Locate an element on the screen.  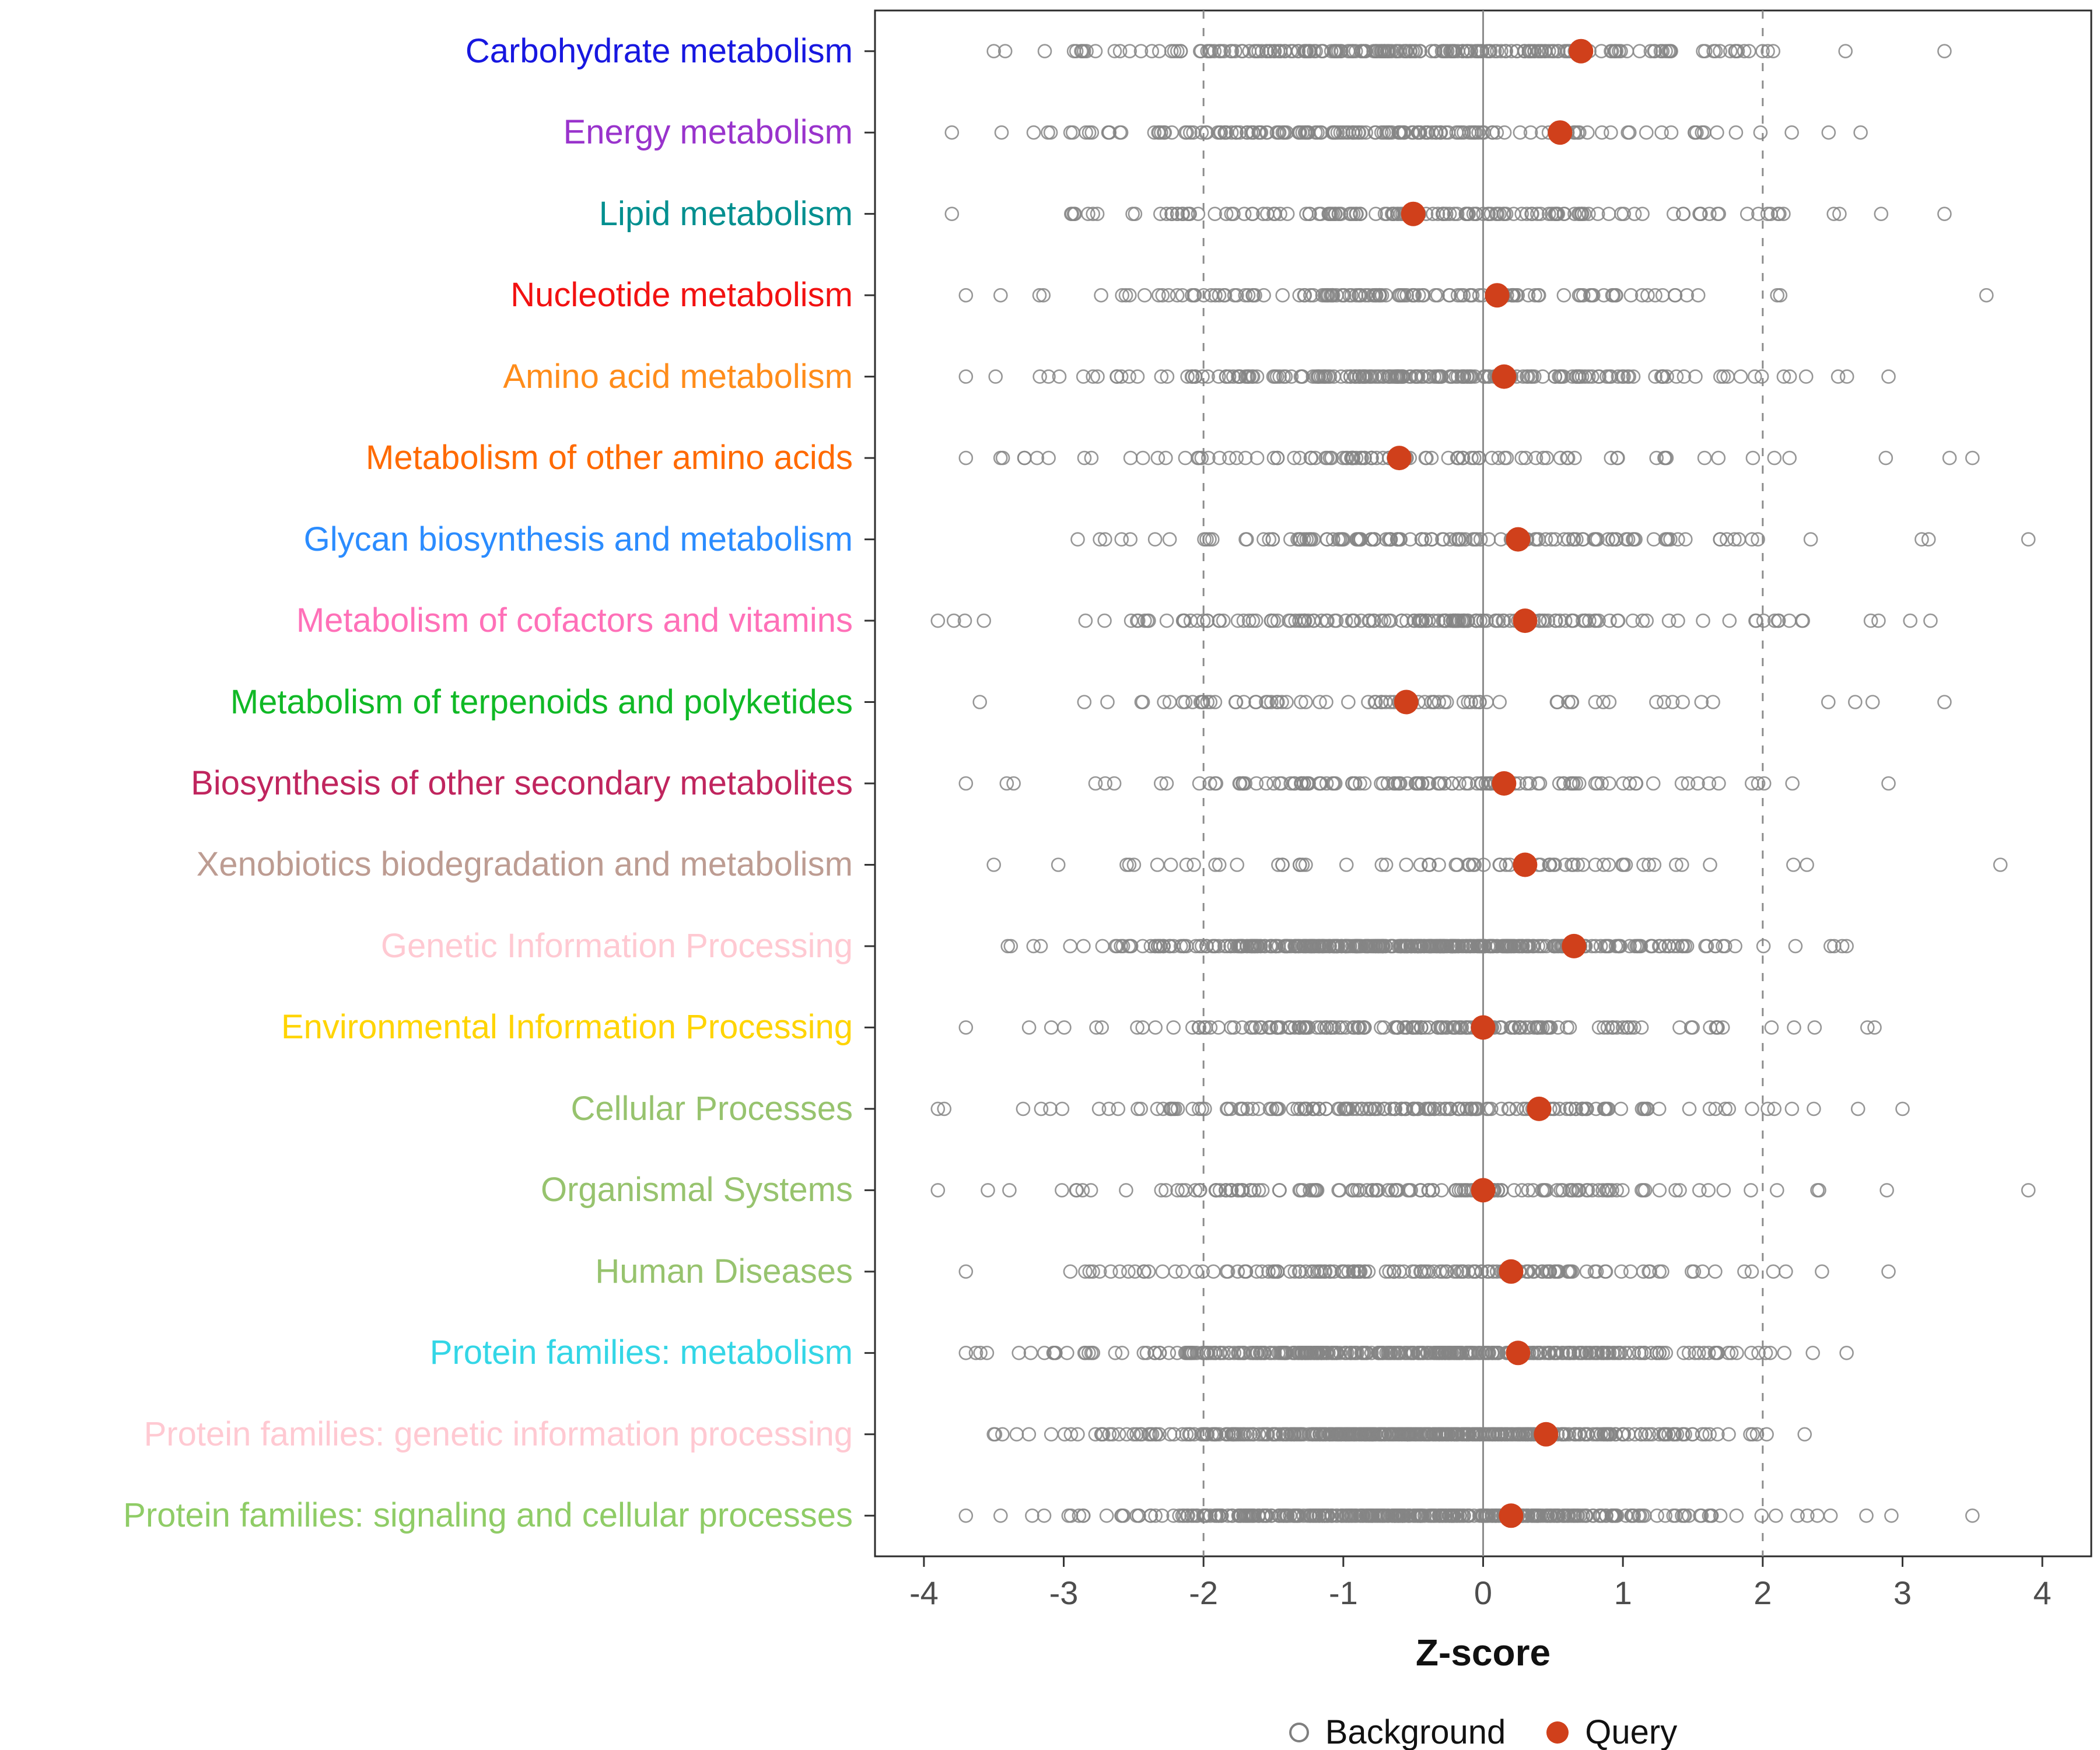
x-tick-label: 2 is located at coordinates (1763, 1592).